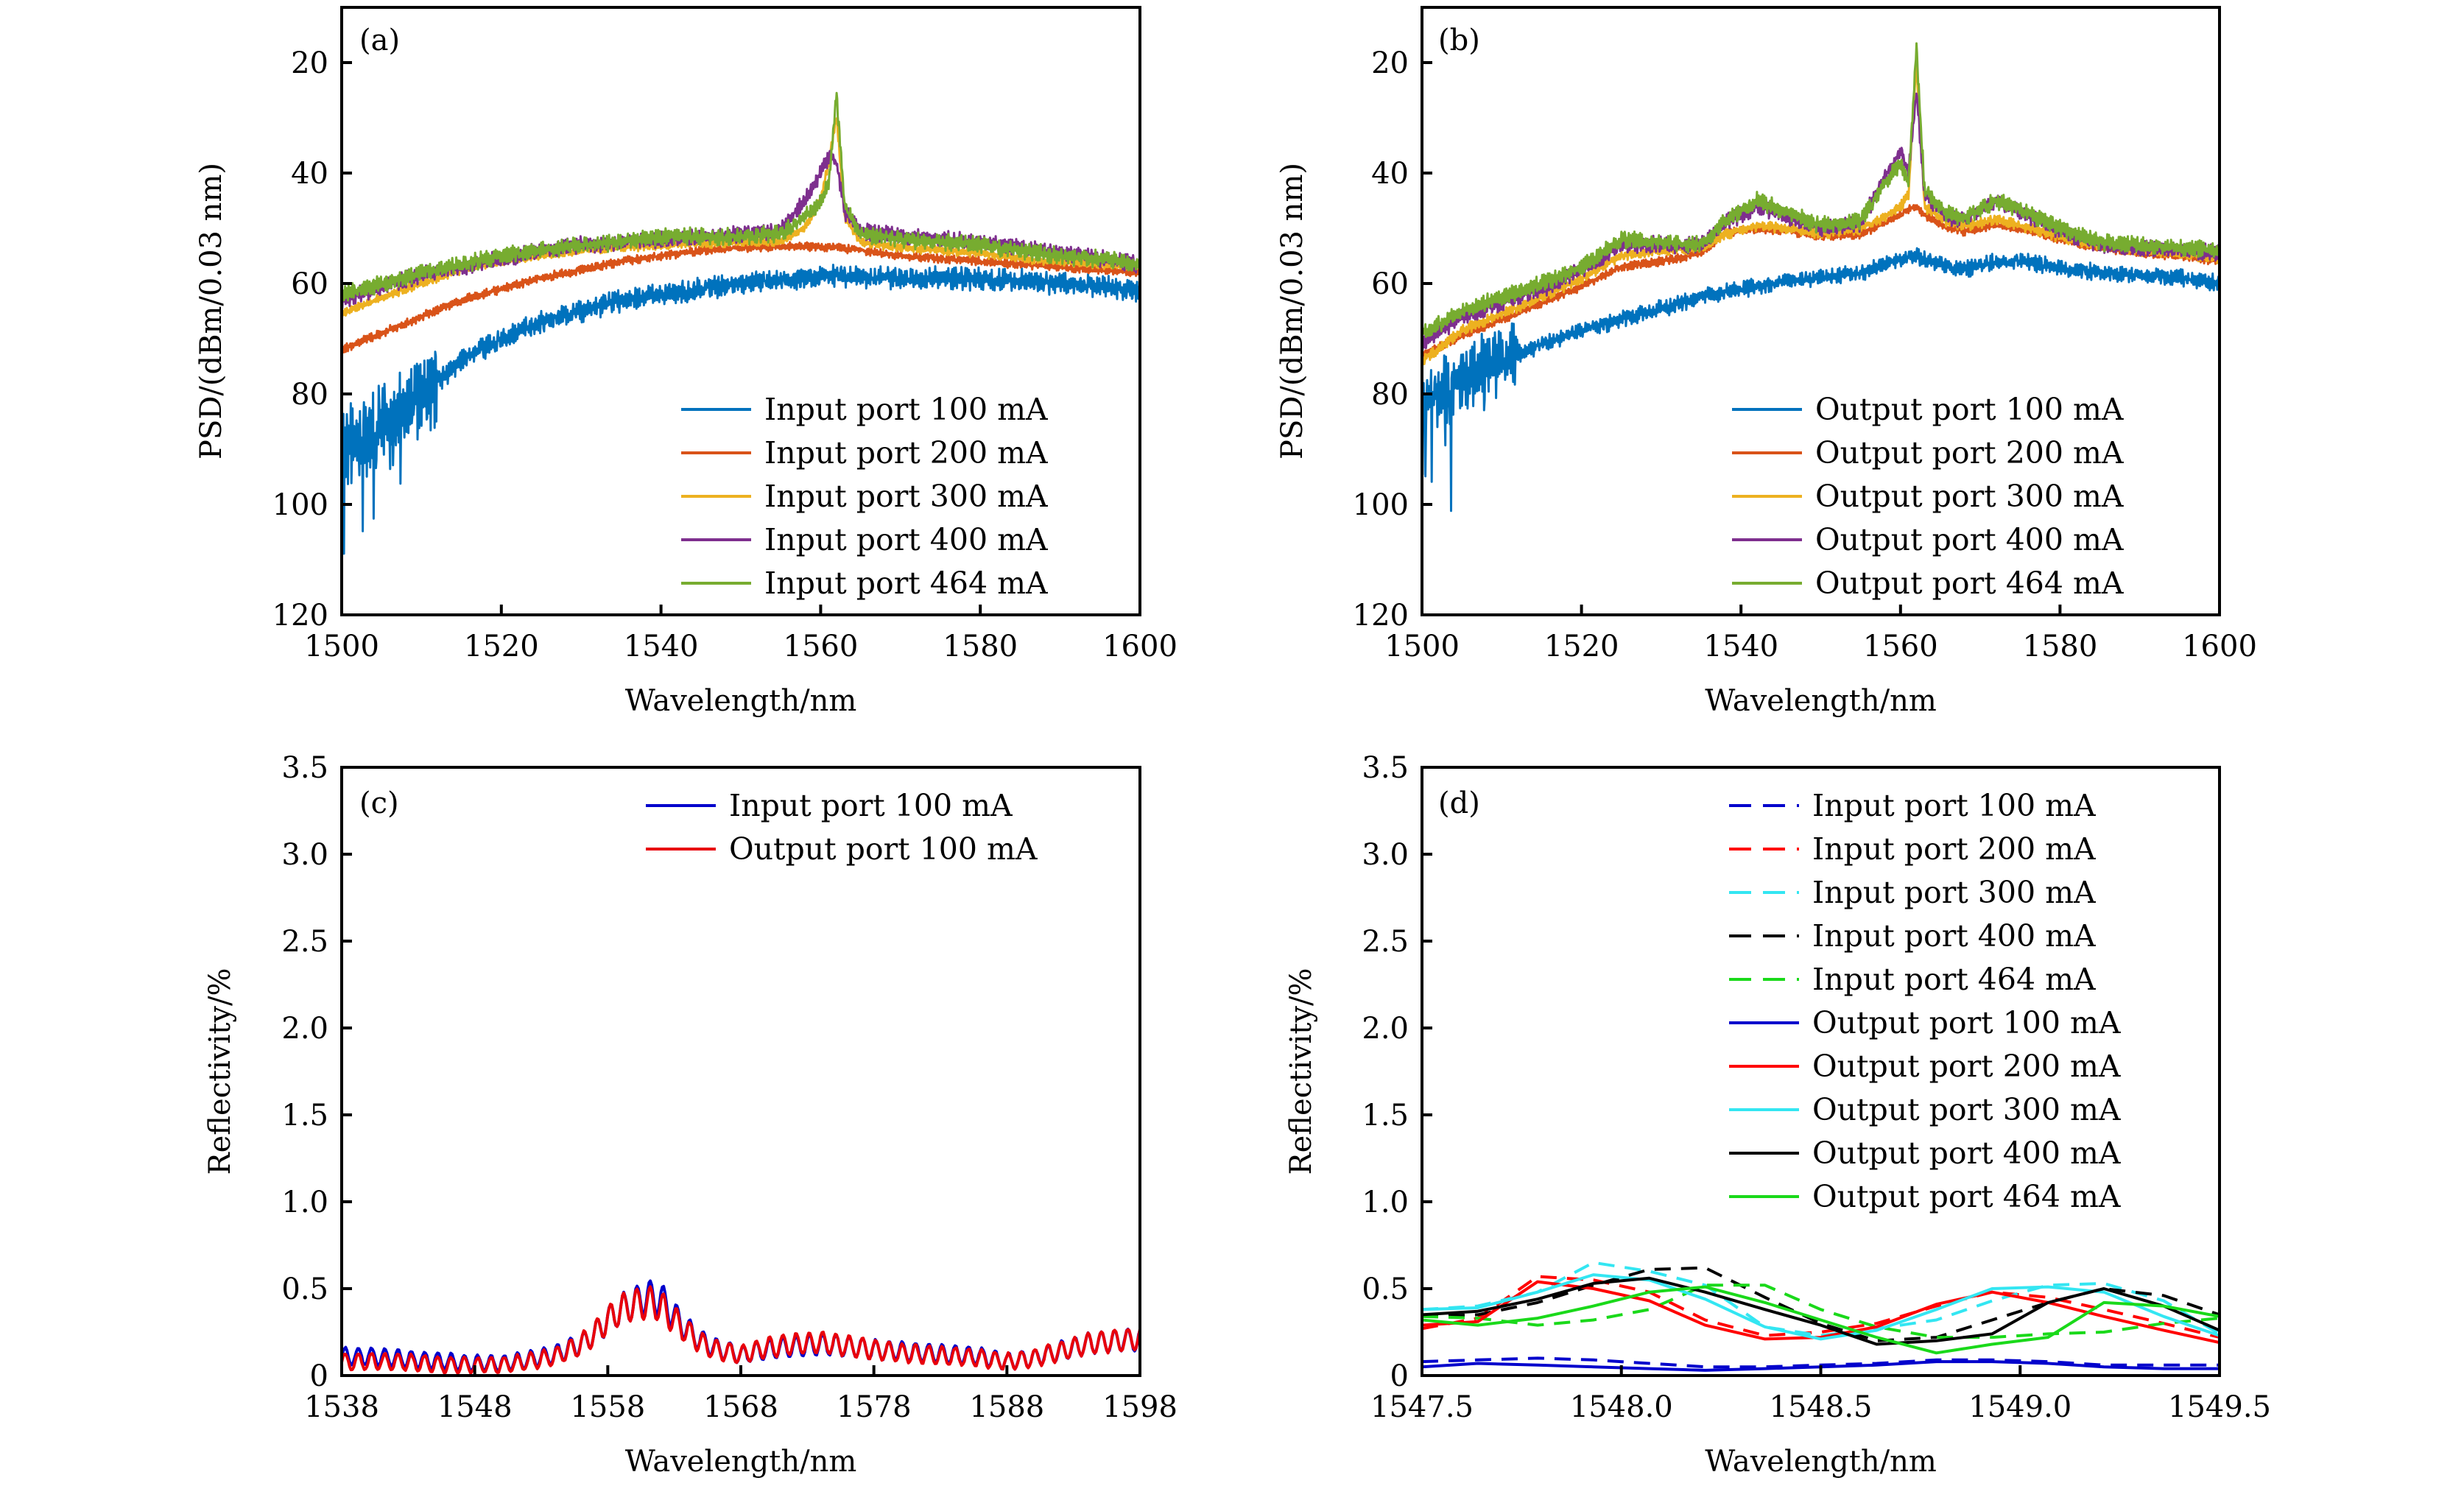 This screenshot has width=2464, height=1486. Describe the element at coordinates (1390, 63) in the screenshot. I see `y-tick-label: 20` at that location.